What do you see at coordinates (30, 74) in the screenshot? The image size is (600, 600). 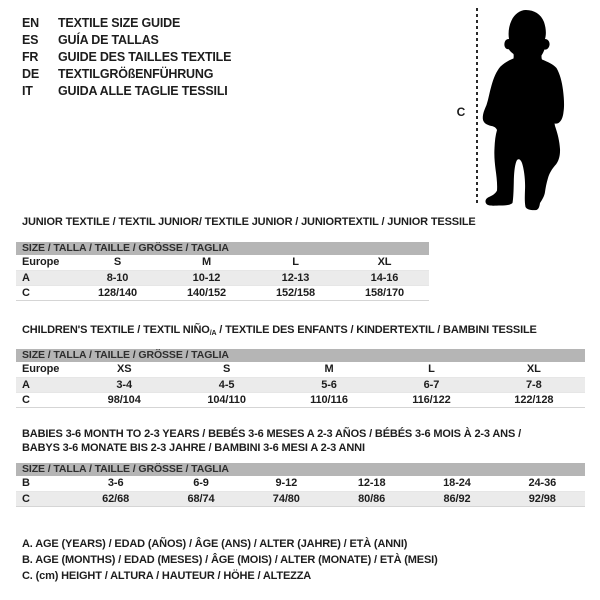 I see `lang-code: DE` at bounding box center [30, 74].